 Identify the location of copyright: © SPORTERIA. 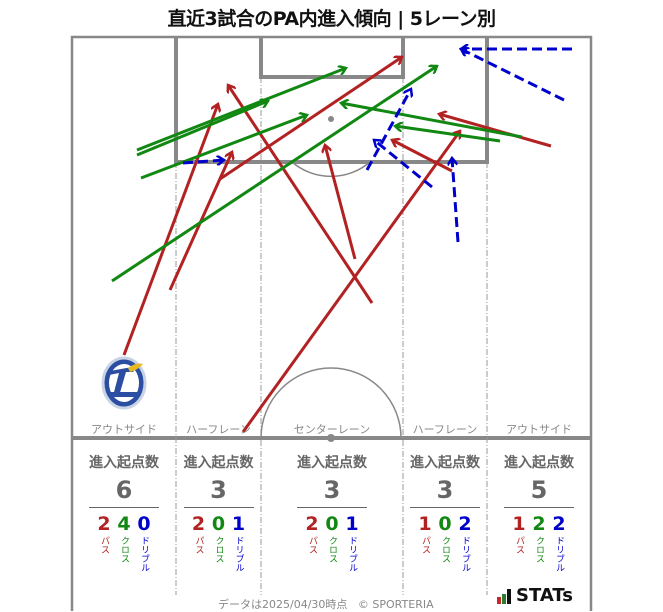
(395, 604).